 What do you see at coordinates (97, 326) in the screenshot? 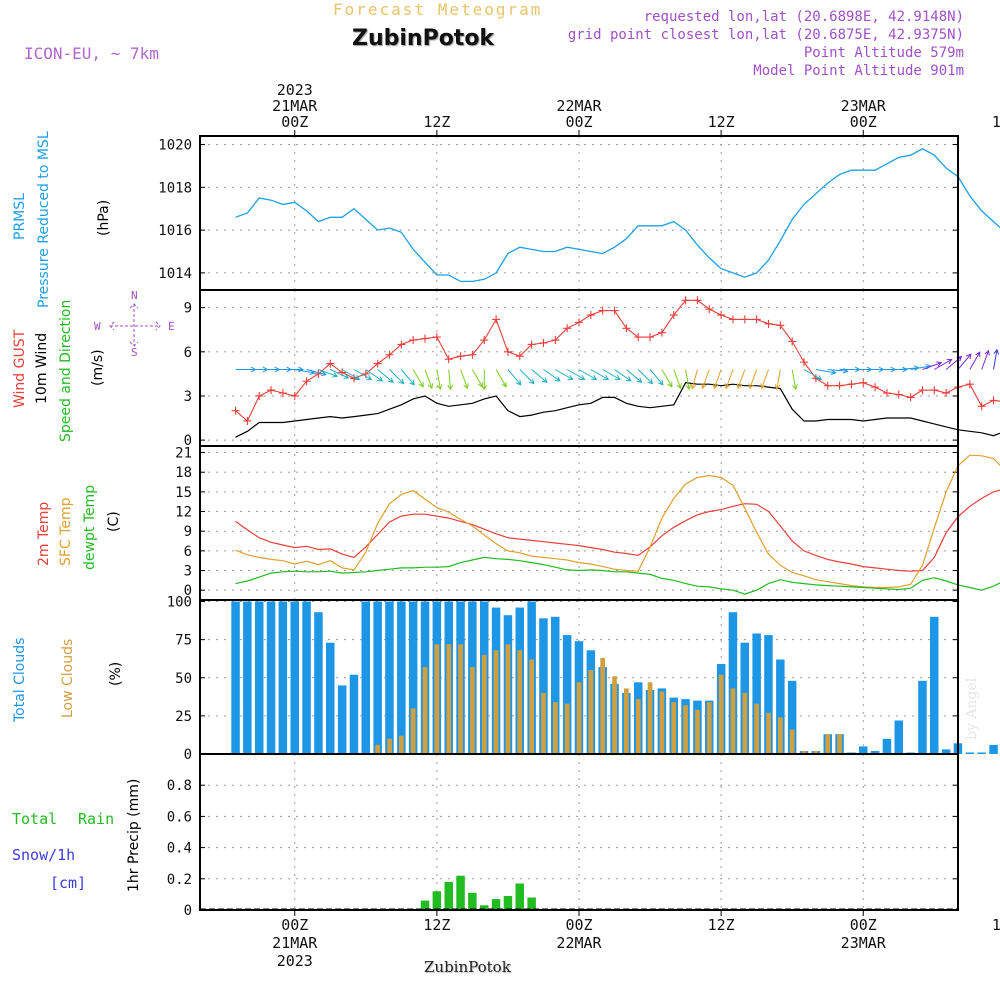
I see `compass-w-label: W` at bounding box center [97, 326].